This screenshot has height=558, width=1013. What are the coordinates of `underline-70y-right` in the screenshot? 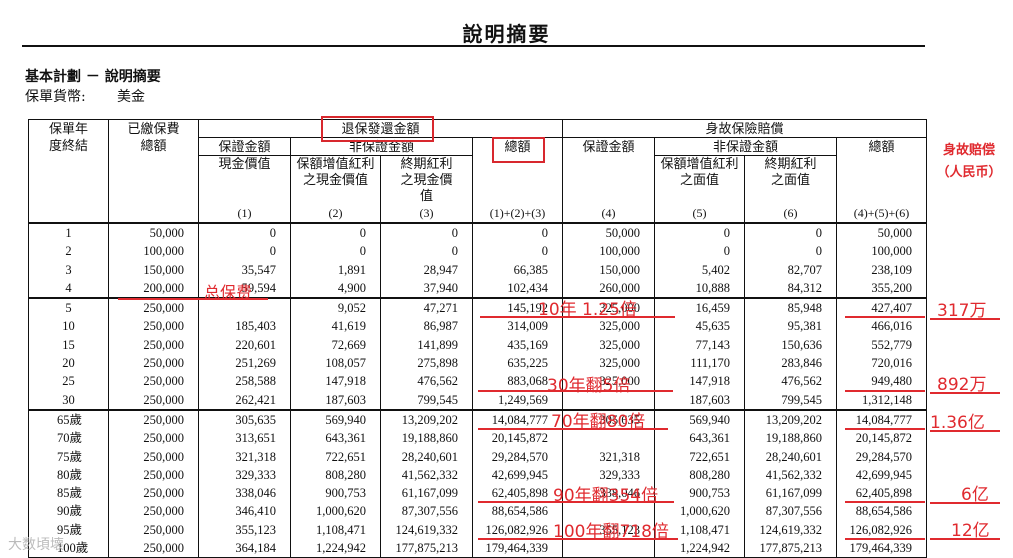 It's located at (885, 429).